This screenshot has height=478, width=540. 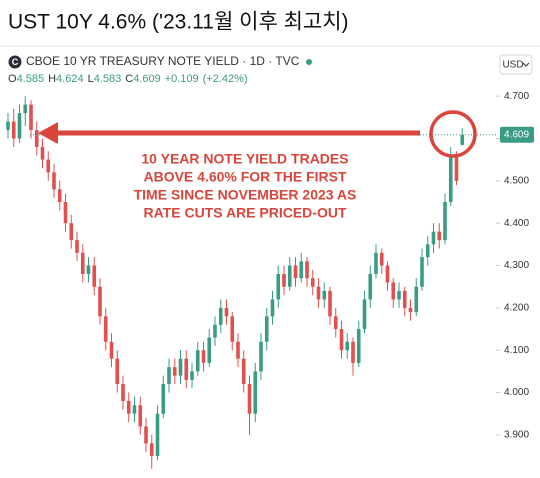 What do you see at coordinates (178, 22) in the screenshot?
I see `page-title: UST 10Y 4.6% ('23.11월 이후 최고치)` at bounding box center [178, 22].